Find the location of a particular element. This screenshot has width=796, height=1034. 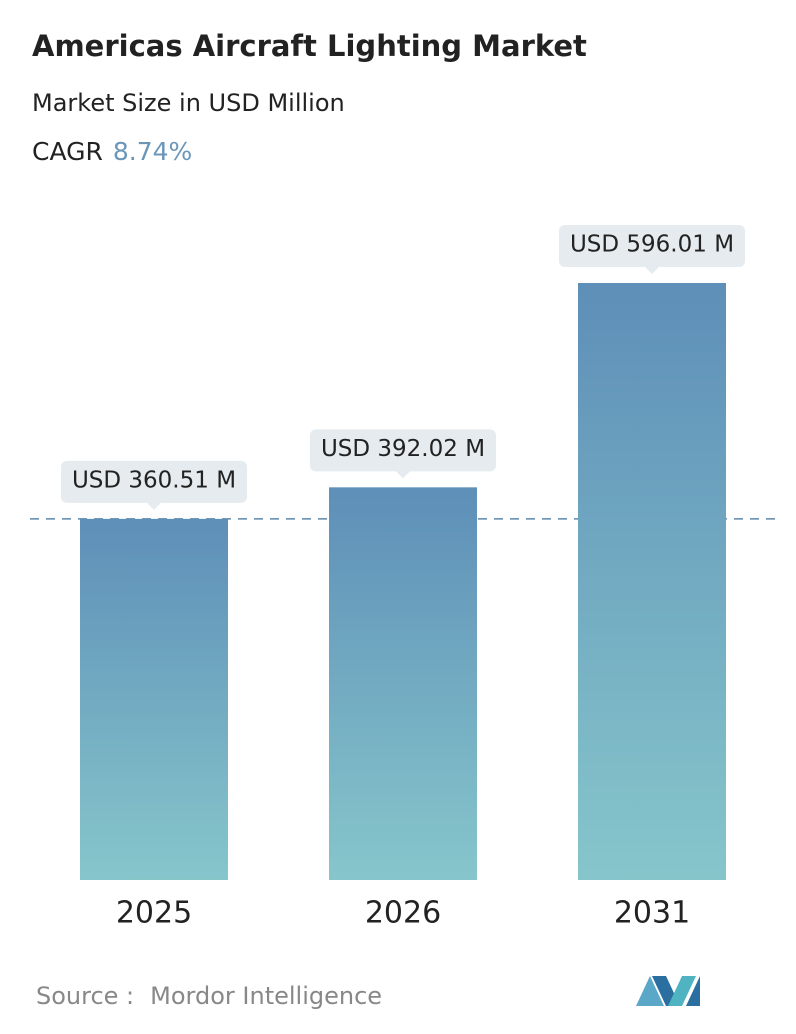

x-tick-label: 2026 is located at coordinates (403, 913).